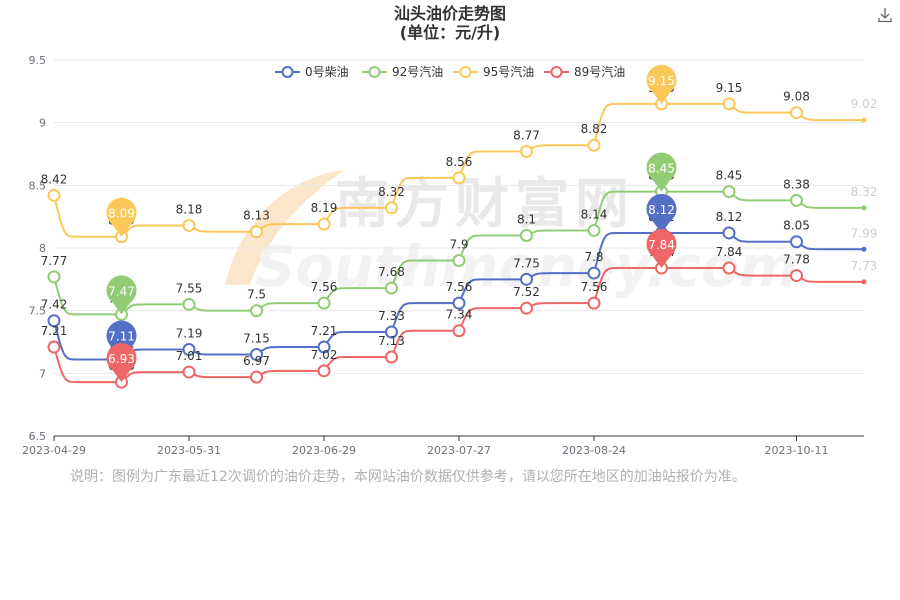 The height and width of the screenshot is (600, 900). What do you see at coordinates (459, 287) in the screenshot?
I see `data-label: 7.56` at bounding box center [459, 287].